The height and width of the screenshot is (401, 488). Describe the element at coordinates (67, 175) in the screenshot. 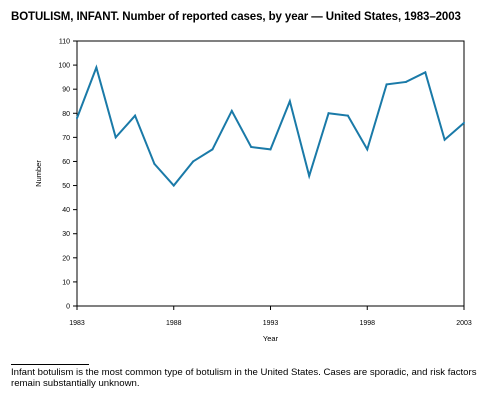

I see `y-axis-ticks: 0 10 20 30 40 50 60 70 80 90 100 110` at that location.